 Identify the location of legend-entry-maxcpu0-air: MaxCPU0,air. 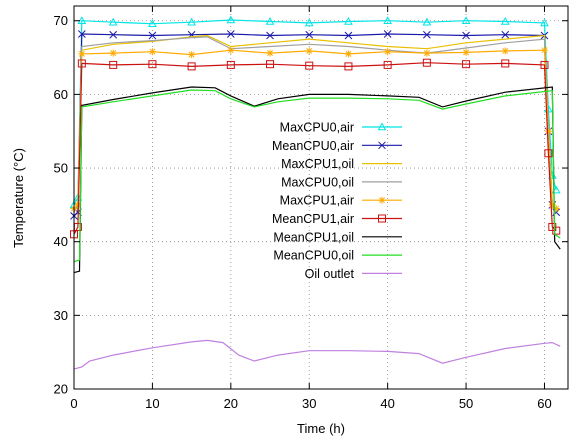
(341, 128).